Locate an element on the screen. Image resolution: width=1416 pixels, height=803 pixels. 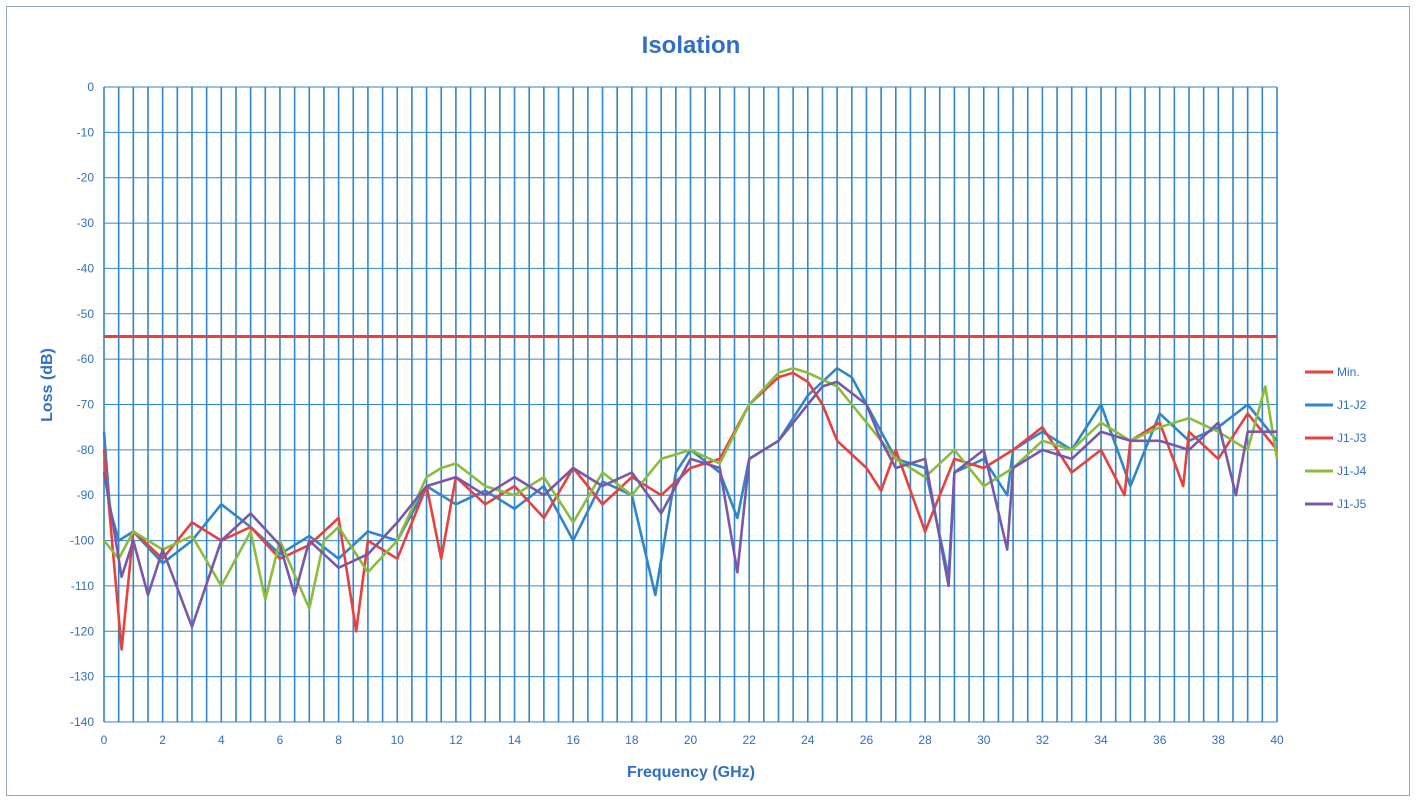
x-tick-label: 8 is located at coordinates (338, 740).